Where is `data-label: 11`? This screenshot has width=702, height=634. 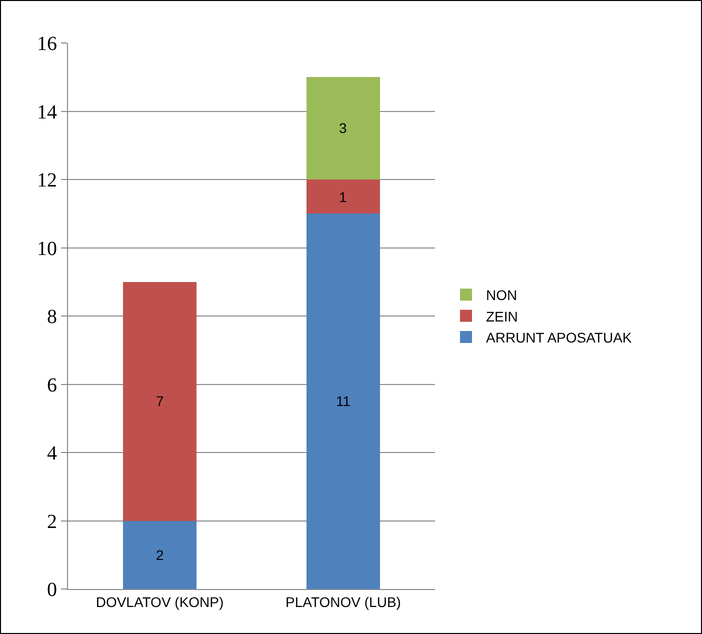
data-label: 11 is located at coordinates (343, 401).